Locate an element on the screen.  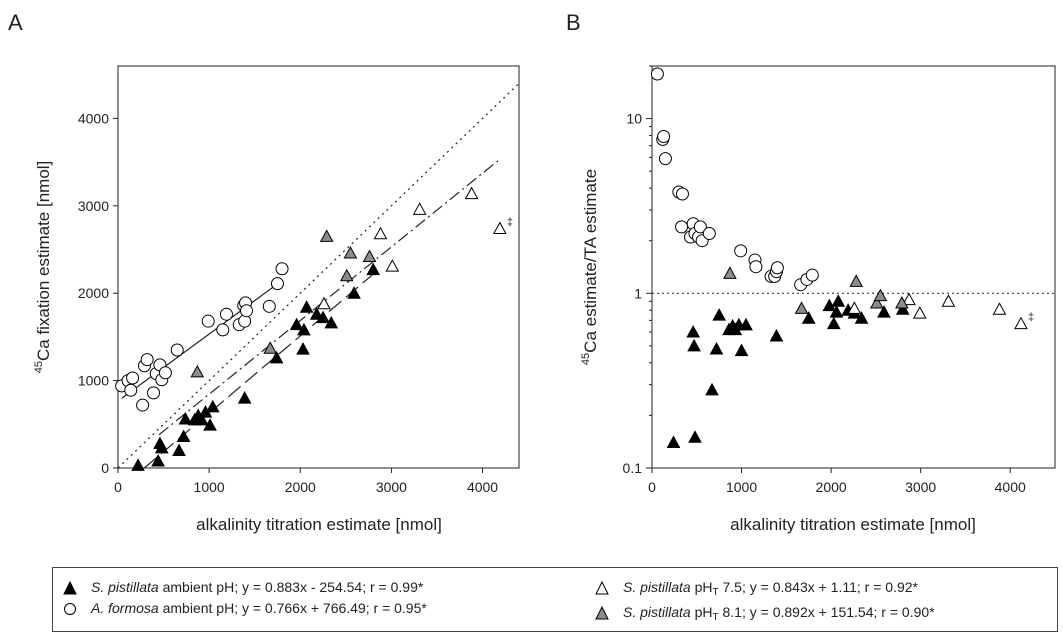
open-circle-icon is located at coordinates (70, 609).